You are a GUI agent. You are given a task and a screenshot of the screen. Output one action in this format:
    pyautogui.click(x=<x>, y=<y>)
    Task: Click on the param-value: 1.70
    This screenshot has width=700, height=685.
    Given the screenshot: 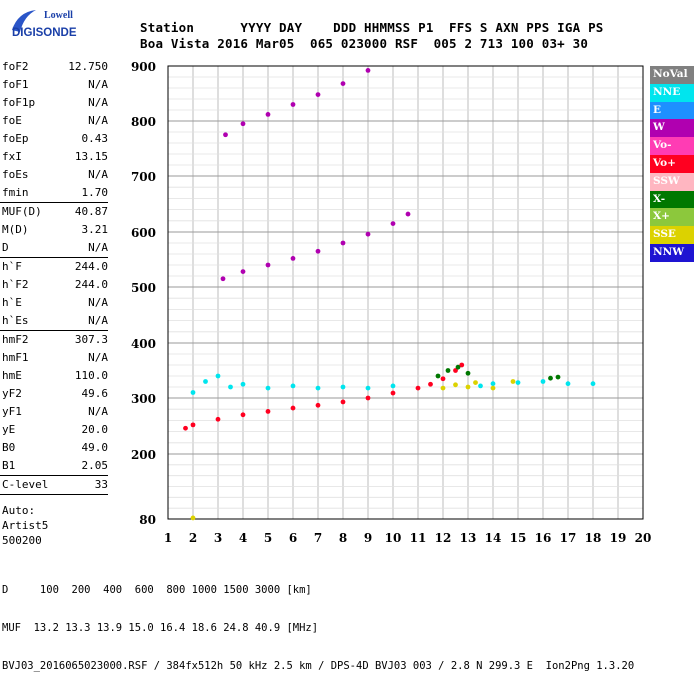 What is the action you would take?
    pyautogui.click(x=95, y=192)
    